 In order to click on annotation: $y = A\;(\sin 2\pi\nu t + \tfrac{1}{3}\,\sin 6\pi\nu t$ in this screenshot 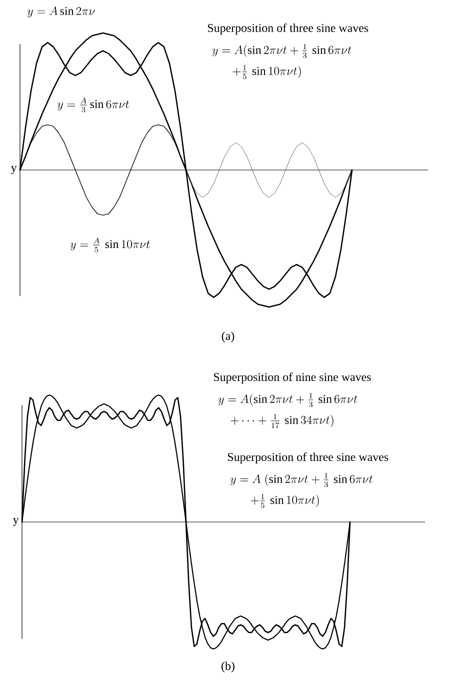, I will do `click(301, 480)`.